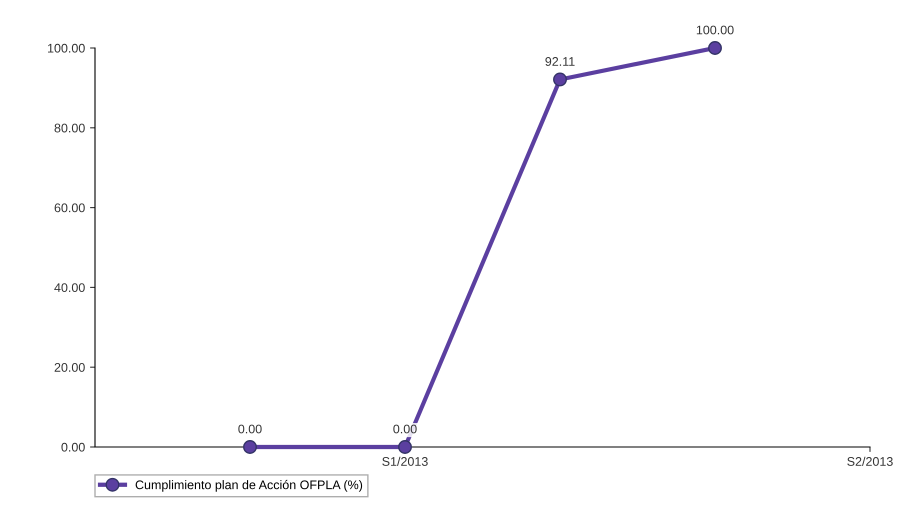  What do you see at coordinates (69, 207) in the screenshot?
I see `y-tick-label: 60.00` at bounding box center [69, 207].